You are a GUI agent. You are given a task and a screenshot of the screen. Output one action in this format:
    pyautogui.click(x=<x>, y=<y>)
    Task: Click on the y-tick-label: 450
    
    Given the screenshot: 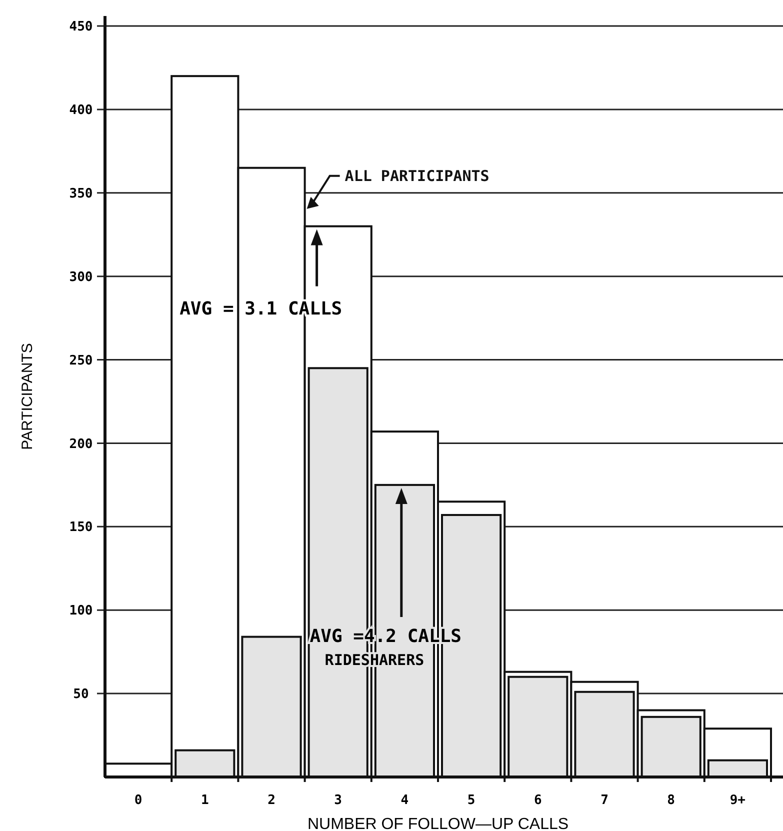 What is the action you would take?
    pyautogui.click(x=81, y=27)
    